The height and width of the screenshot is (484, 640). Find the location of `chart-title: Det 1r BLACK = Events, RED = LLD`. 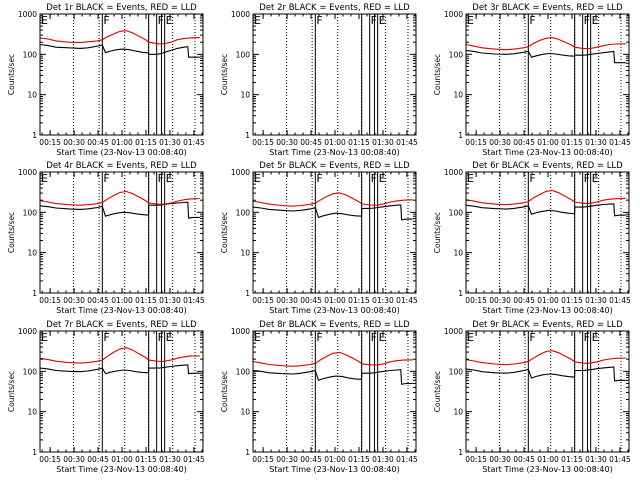

chart-title: Det 1r BLACK = Events, RED = LLD is located at coordinates (121, 8).